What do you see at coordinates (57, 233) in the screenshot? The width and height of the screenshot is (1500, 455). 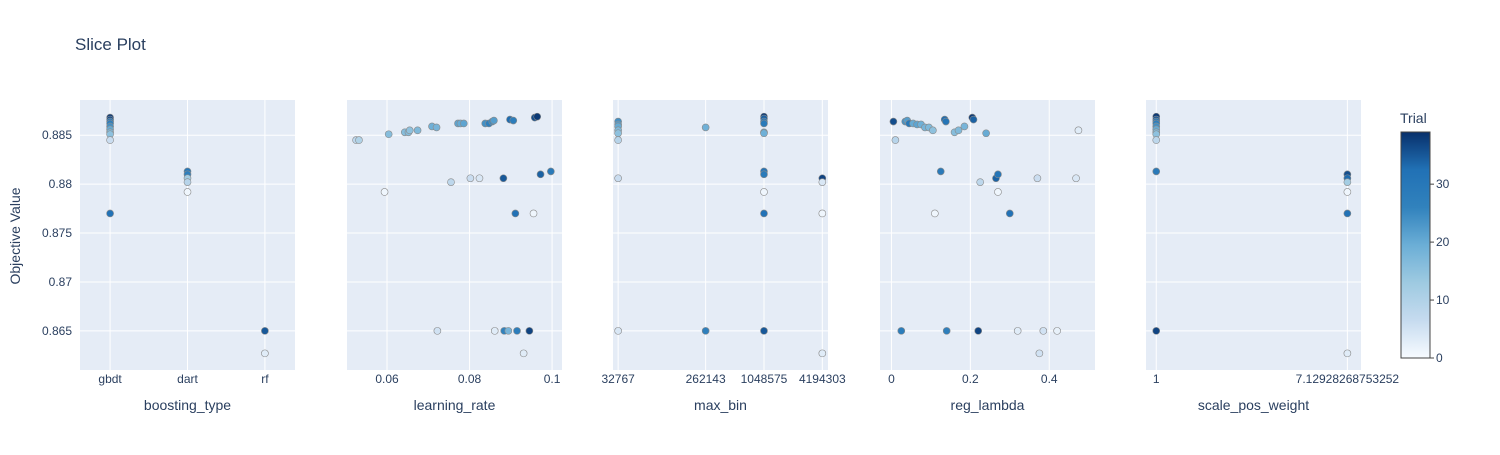 I see `y-tick-label: 0.875` at bounding box center [57, 233].